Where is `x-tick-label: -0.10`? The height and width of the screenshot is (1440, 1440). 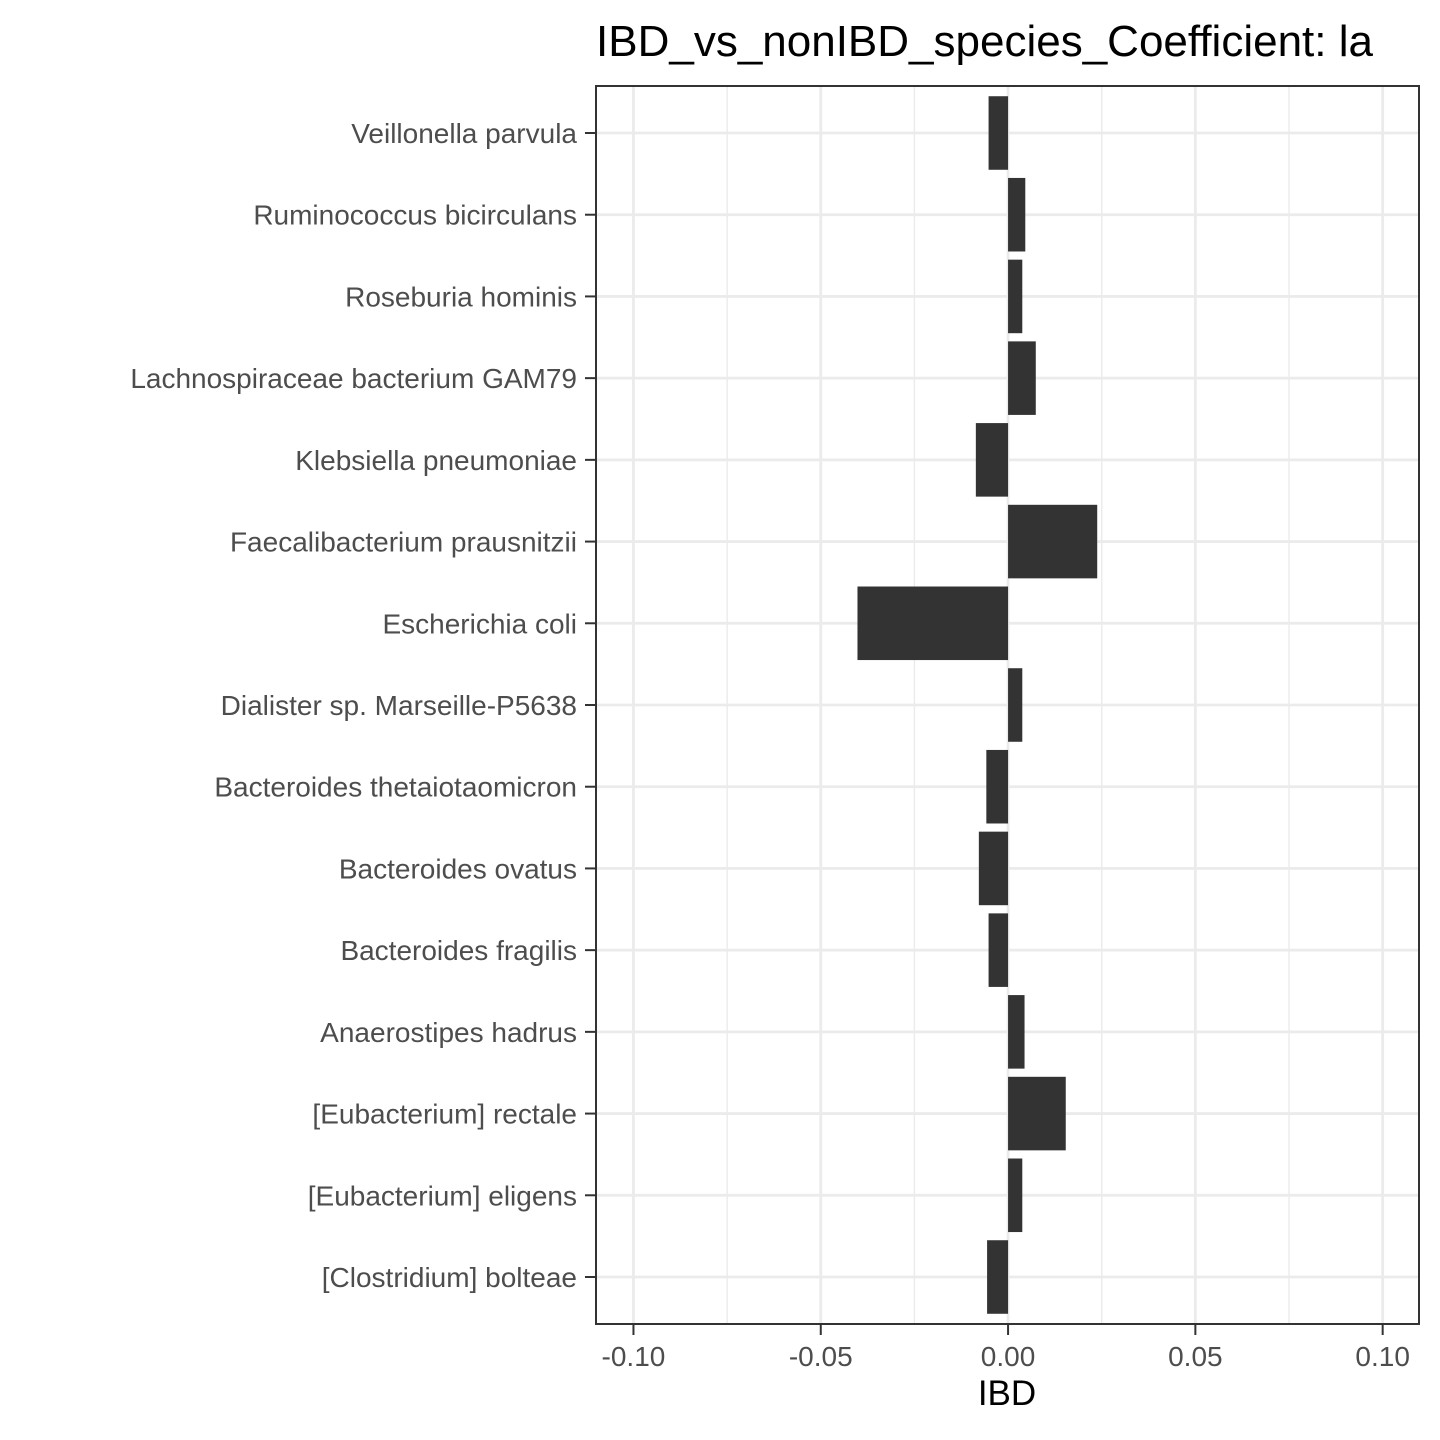 x-tick-label: -0.10 is located at coordinates (634, 1356).